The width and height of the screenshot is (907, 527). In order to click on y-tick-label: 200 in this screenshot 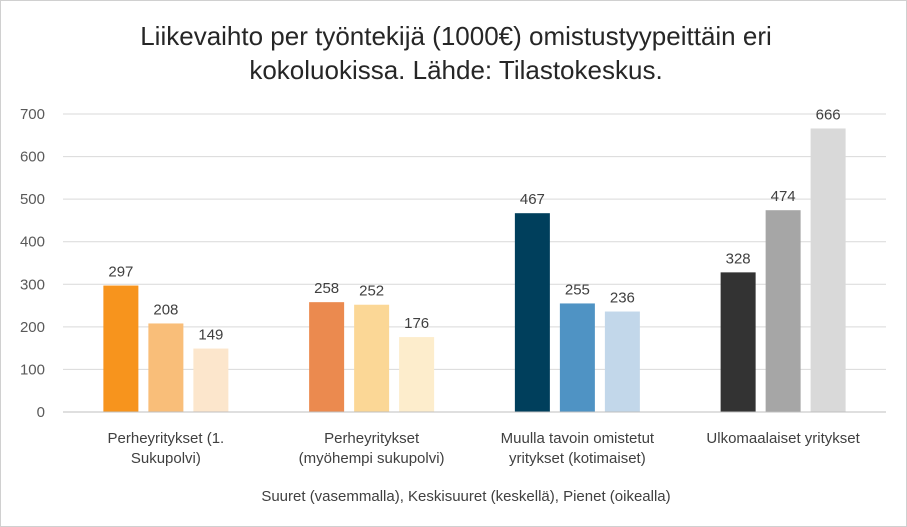, I will do `click(32, 327)`.